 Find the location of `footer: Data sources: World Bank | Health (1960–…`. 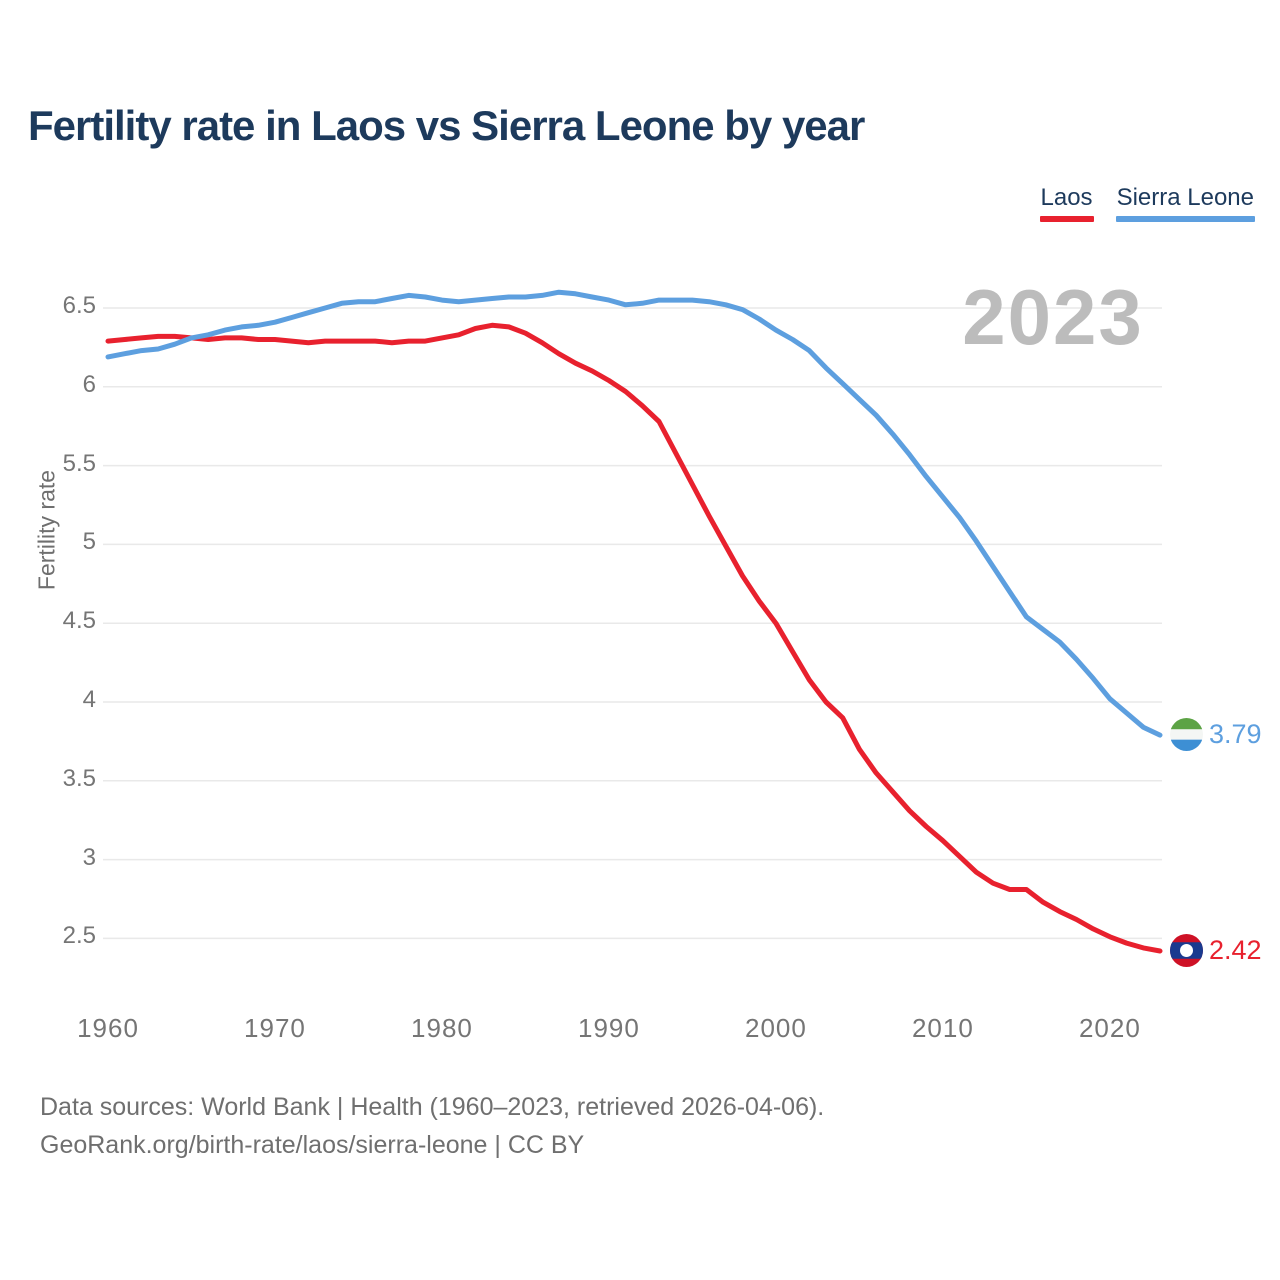

footer: Data sources: World Bank | Health (1960–… is located at coordinates (432, 1126).